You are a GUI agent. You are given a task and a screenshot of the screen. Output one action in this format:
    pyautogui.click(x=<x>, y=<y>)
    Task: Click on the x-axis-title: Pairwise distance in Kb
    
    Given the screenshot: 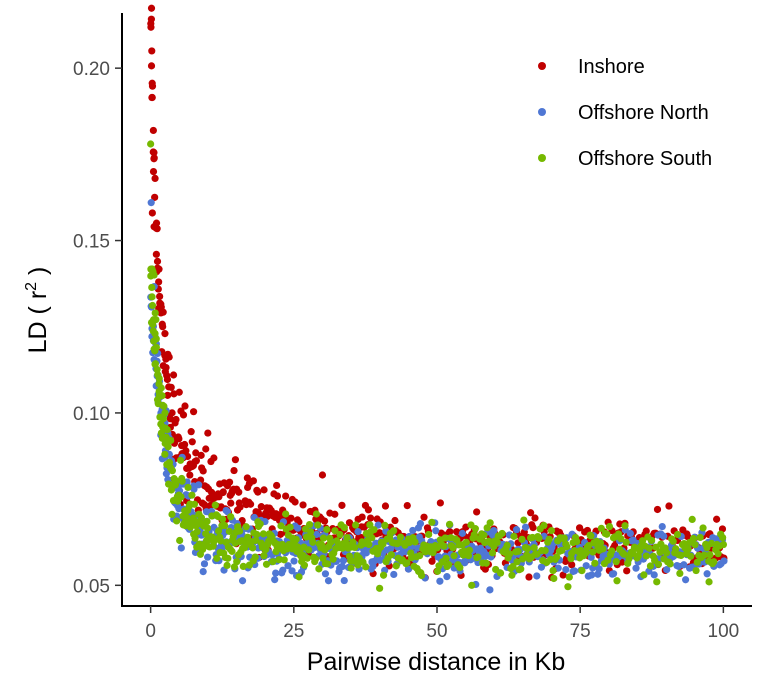 What is the action you would take?
    pyautogui.click(x=436, y=662)
    